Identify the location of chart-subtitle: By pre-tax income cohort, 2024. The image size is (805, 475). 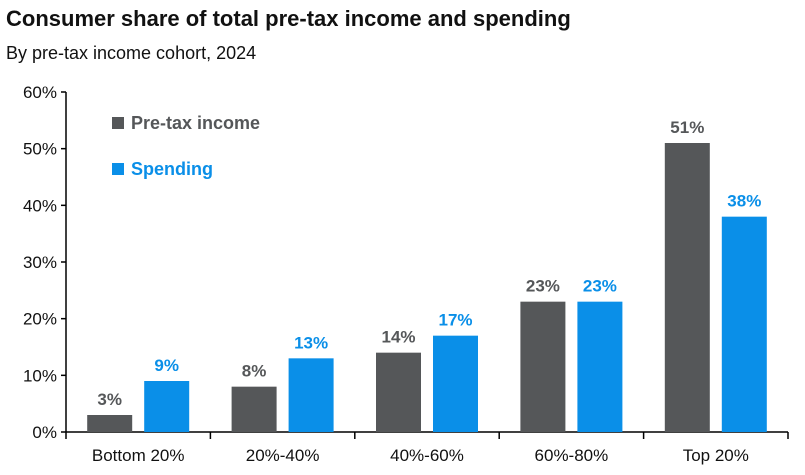
(131, 53).